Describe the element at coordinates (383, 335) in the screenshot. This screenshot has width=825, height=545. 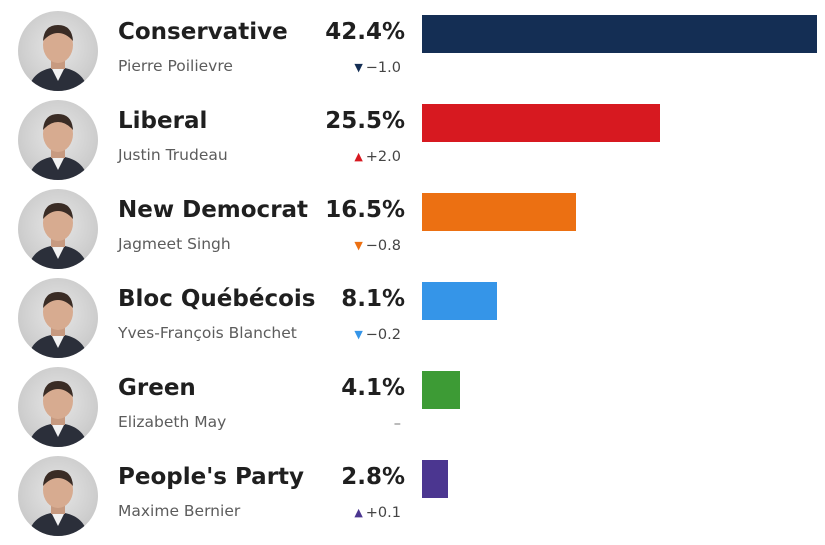
I see `change-value: −0.2` at that location.